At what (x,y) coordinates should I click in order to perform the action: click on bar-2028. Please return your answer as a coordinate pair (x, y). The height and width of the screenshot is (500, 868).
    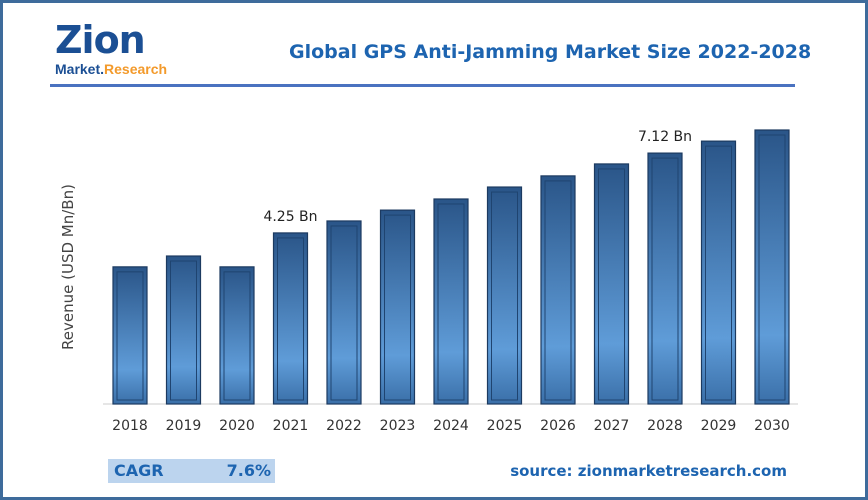
    Looking at the image, I should click on (665, 278).